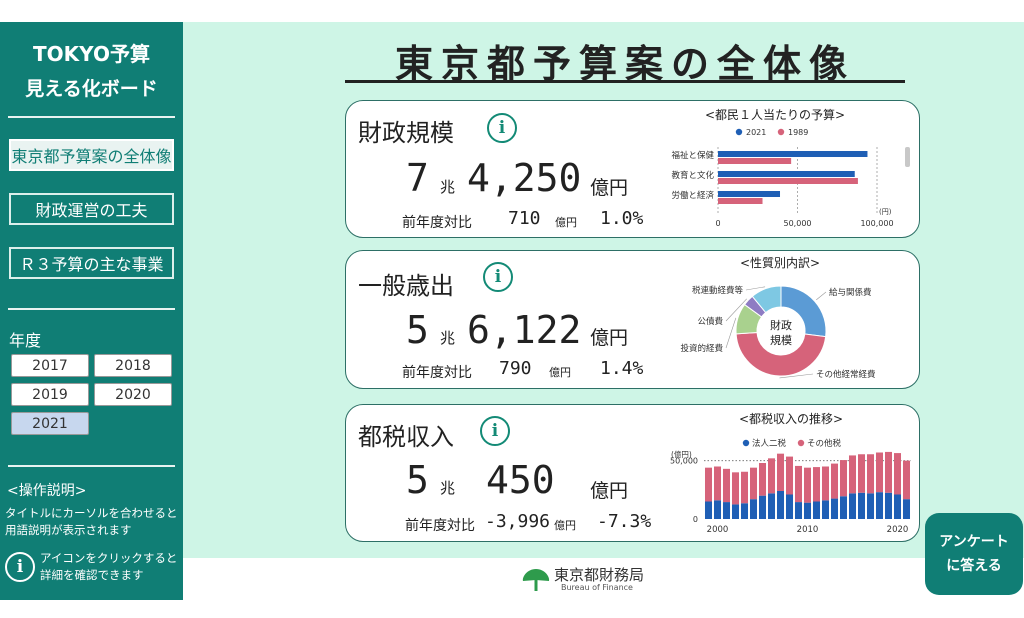  Describe the element at coordinates (50, 365) in the screenshot. I see `year-2017-button: 2017` at that location.